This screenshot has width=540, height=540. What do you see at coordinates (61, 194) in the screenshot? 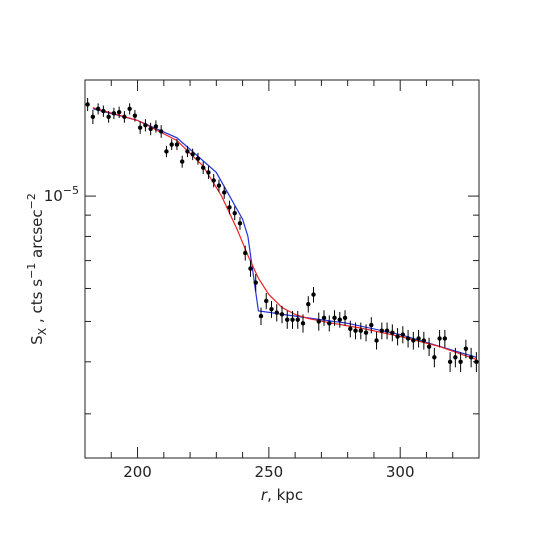
I see `y-tick-label: 10−5` at bounding box center [61, 194].